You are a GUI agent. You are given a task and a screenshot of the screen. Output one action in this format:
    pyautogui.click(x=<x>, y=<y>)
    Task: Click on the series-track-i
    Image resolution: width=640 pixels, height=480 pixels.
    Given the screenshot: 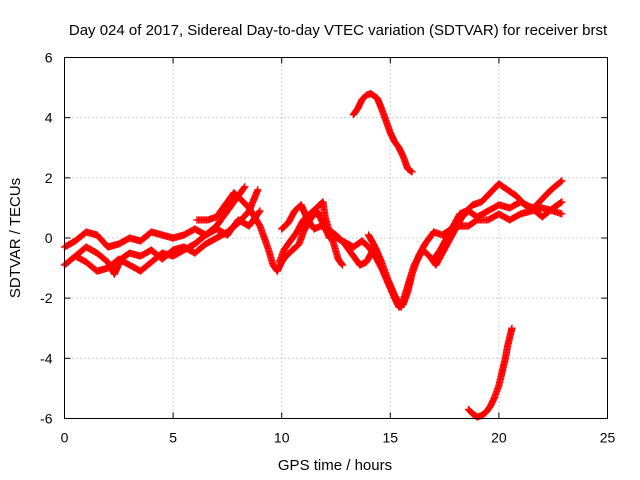 What is the action you would take?
    pyautogui.click(x=498, y=220)
    